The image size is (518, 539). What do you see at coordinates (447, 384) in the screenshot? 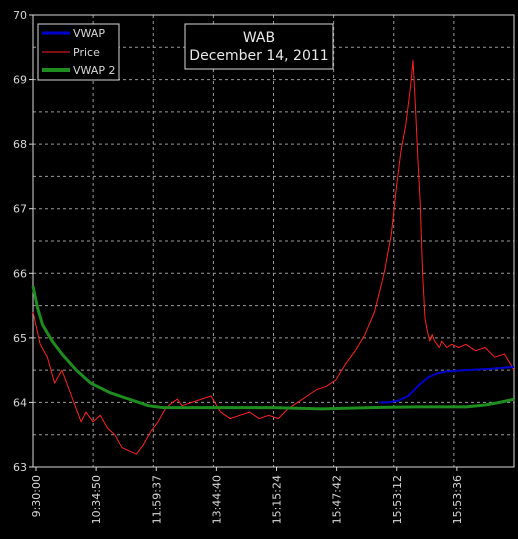
I see `series-line-vwap` at bounding box center [447, 384].